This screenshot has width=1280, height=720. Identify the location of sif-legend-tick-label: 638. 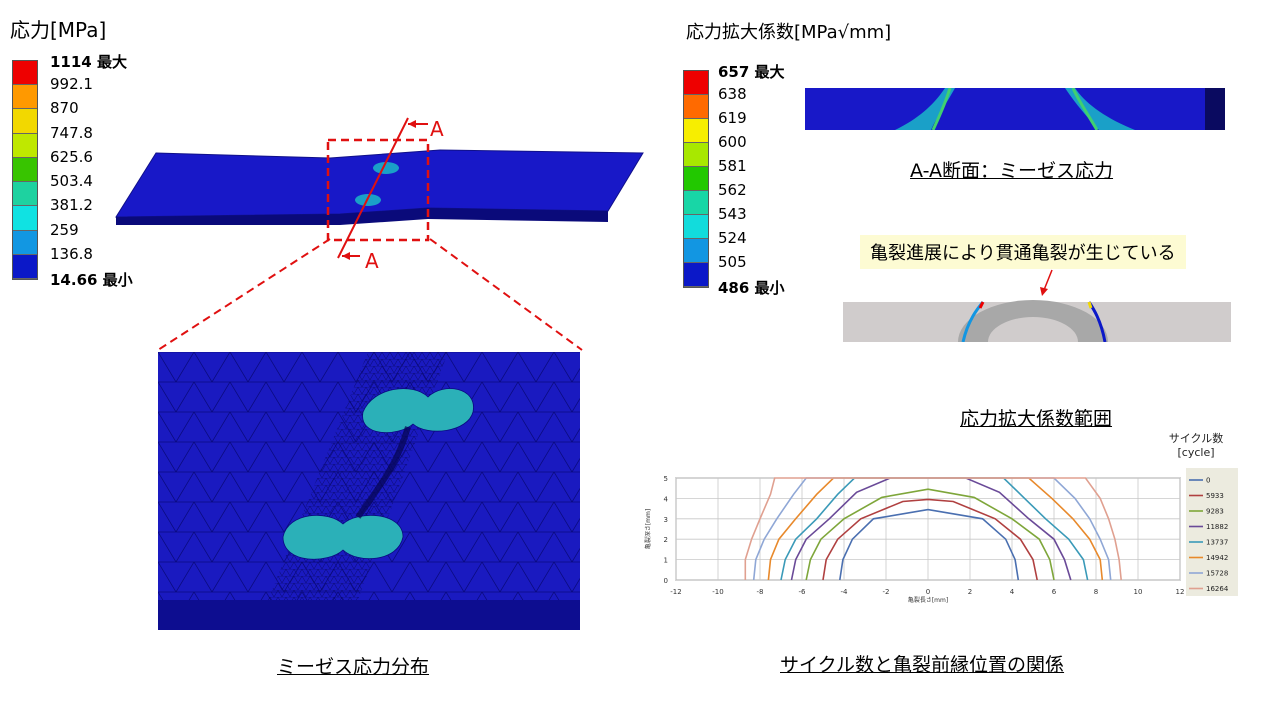
(732, 94).